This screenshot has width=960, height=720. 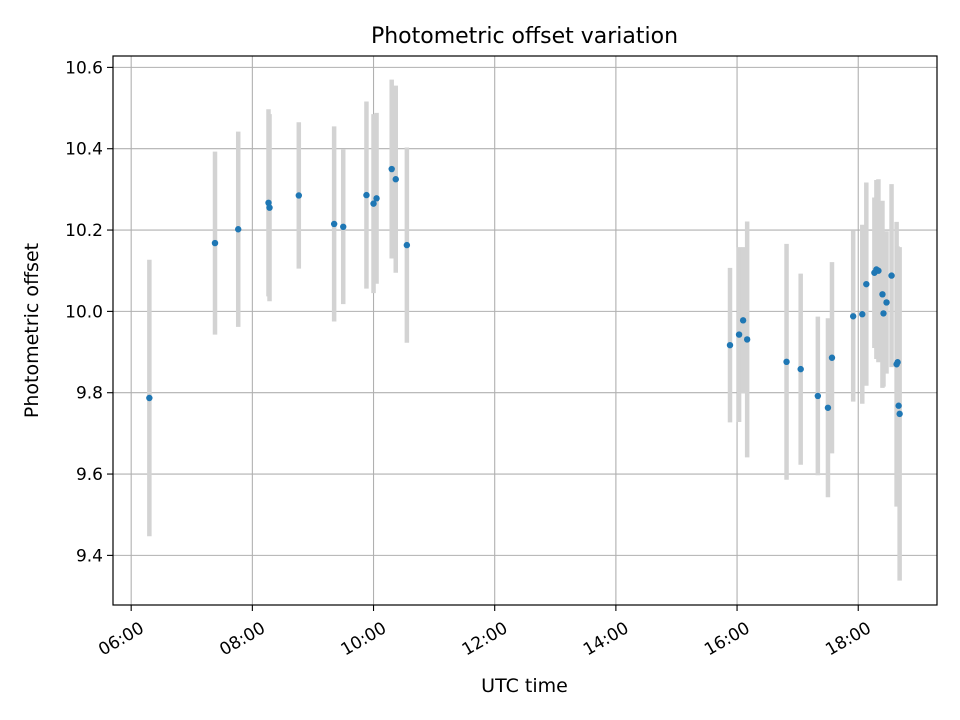 I want to click on y-tick-label: 10.6, so click(x=84, y=68).